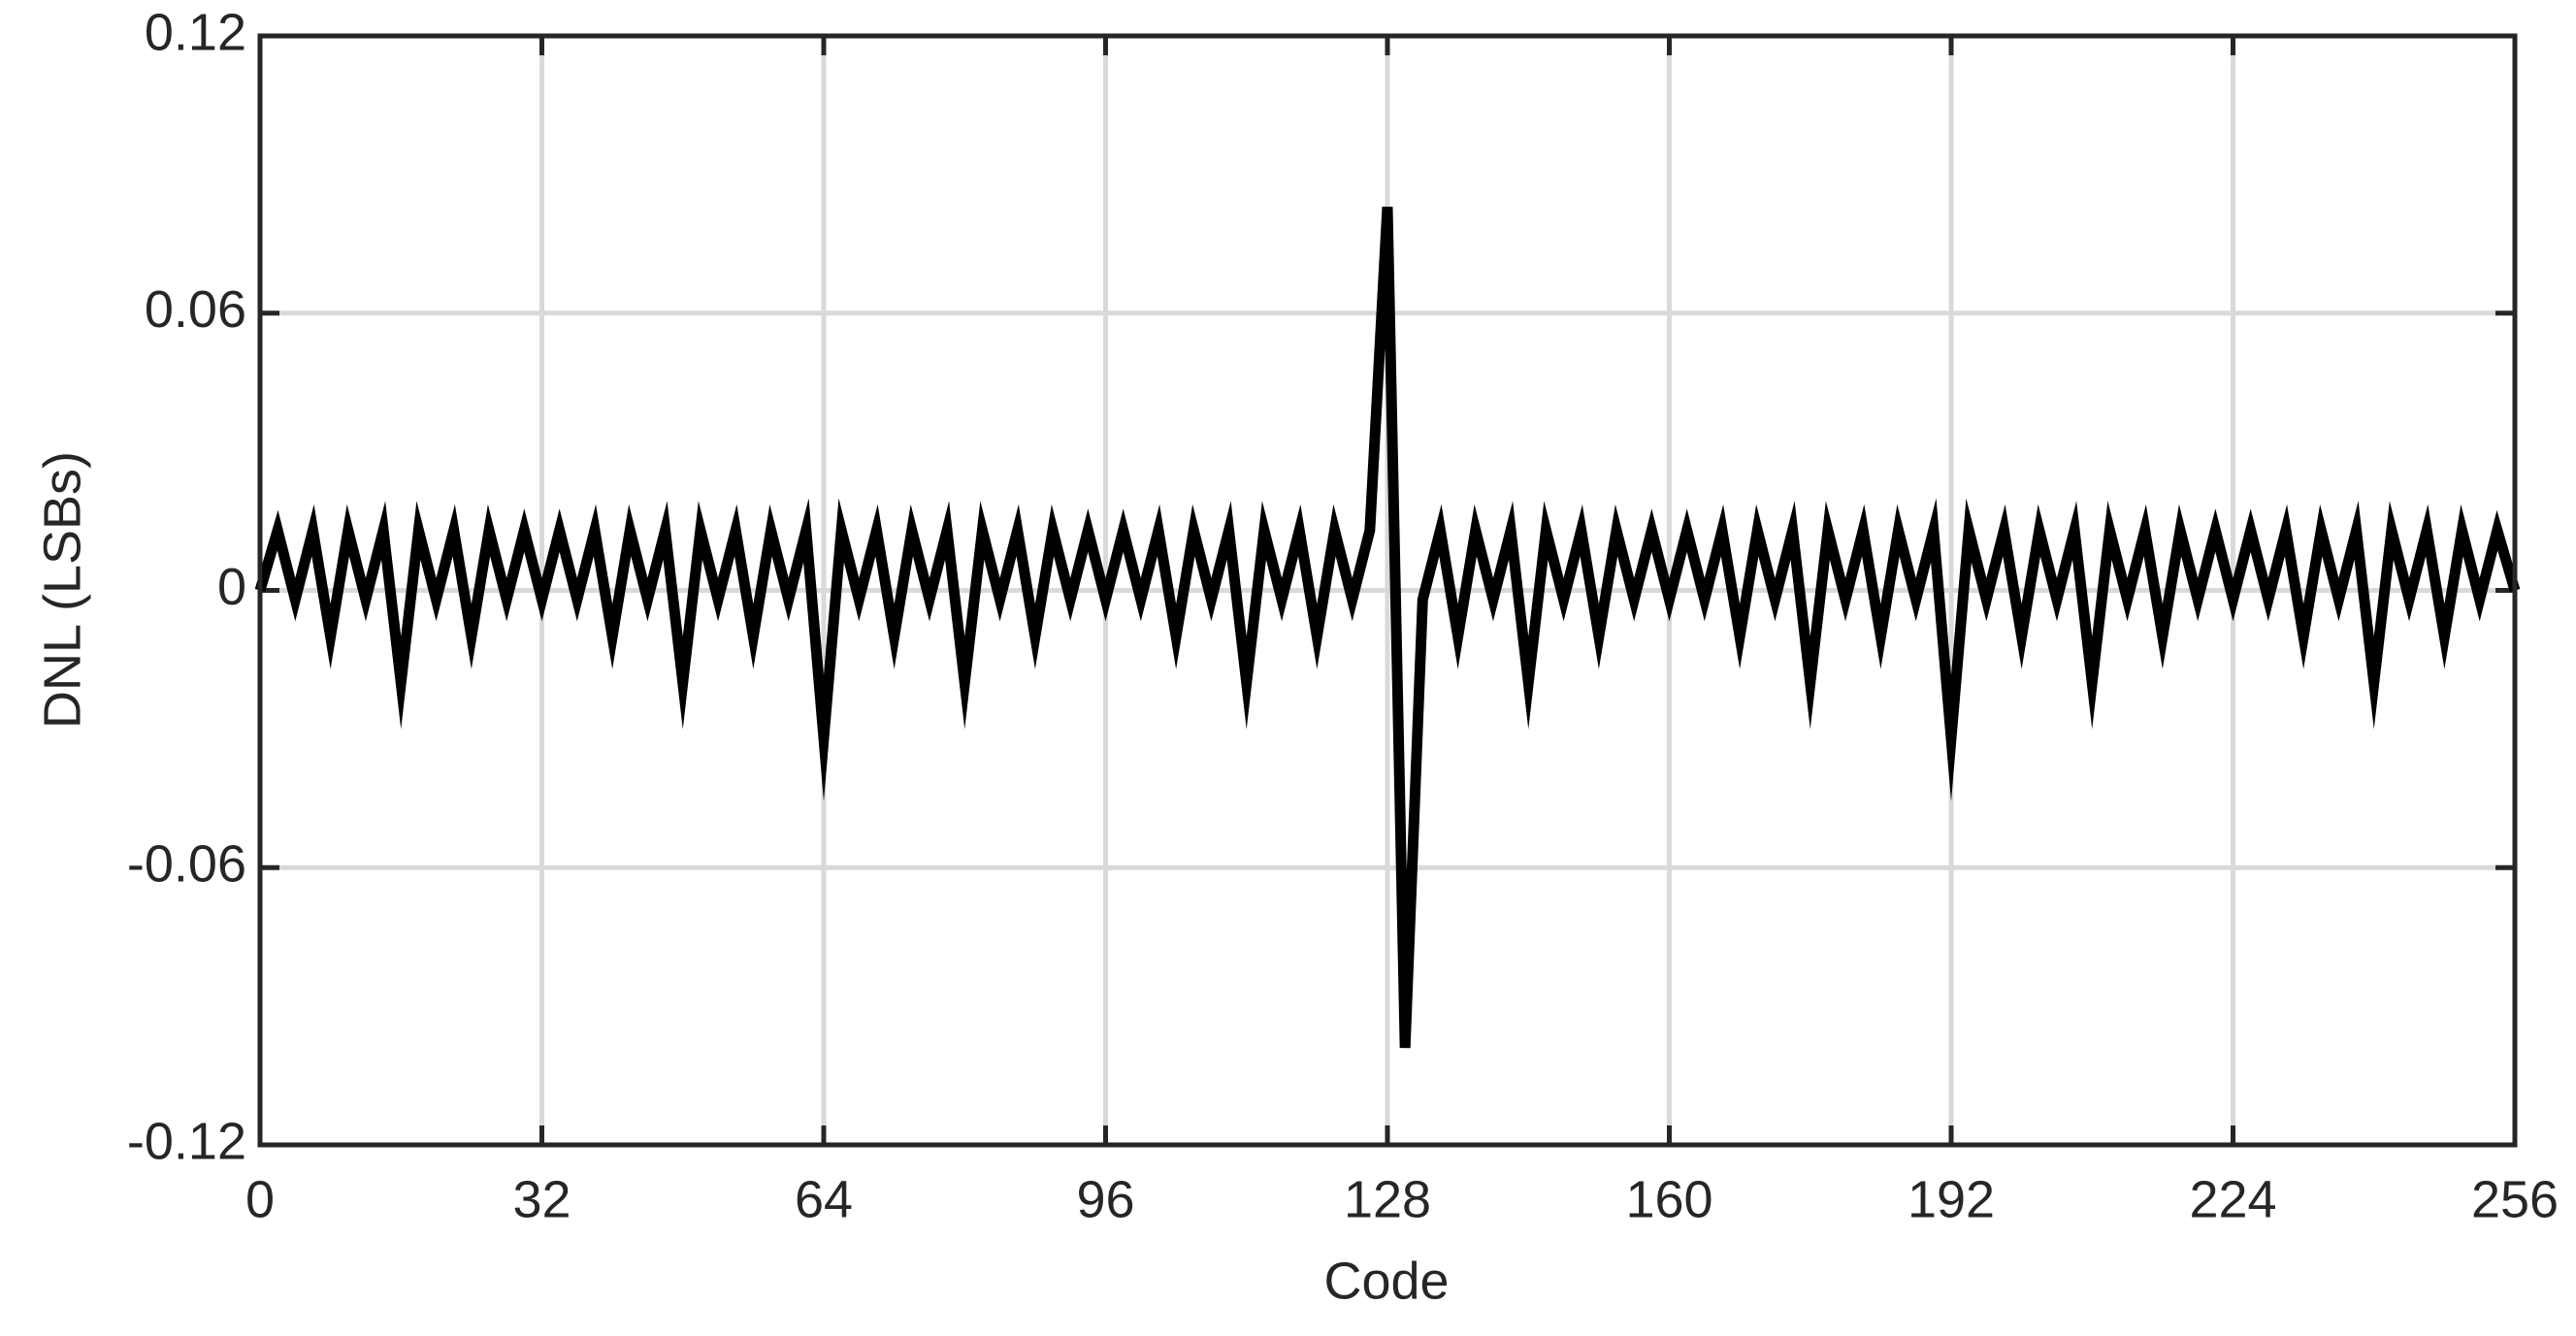  I want to click on y-tick-label: -0.12, so click(187, 1141).